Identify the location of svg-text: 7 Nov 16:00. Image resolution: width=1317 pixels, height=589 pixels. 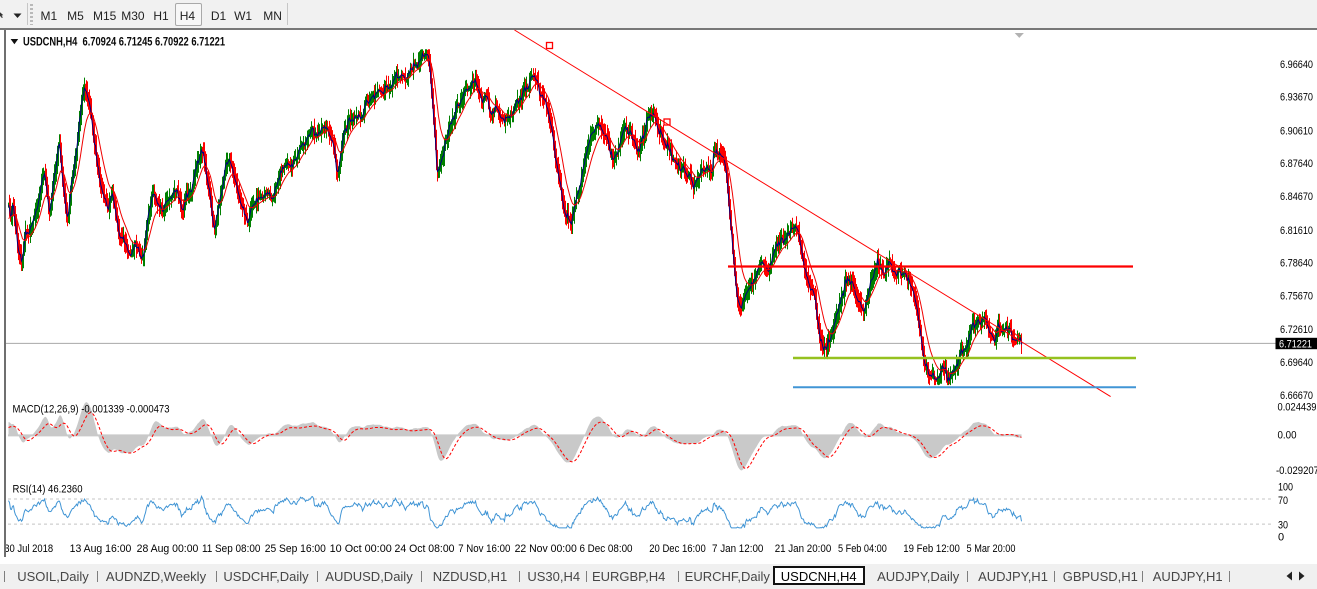
(484, 549).